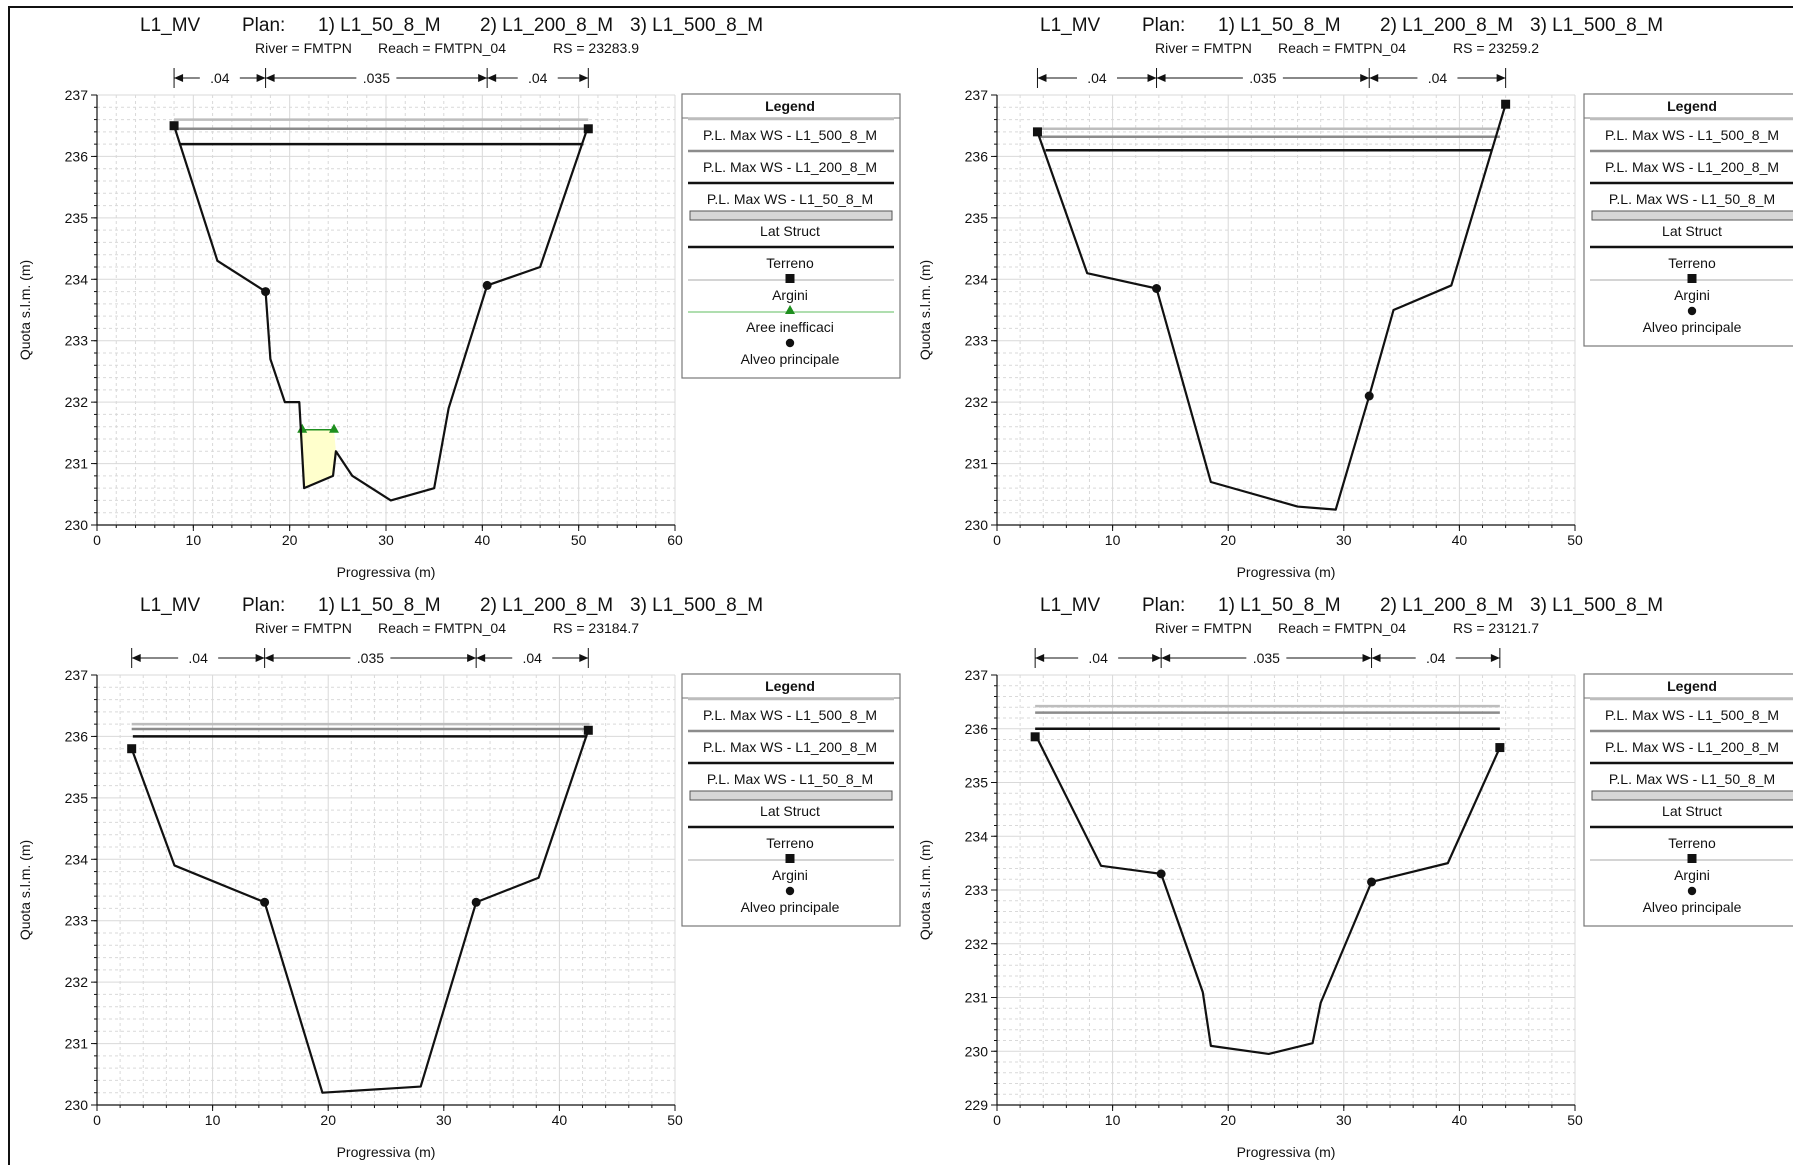 The image size is (1793, 1165). Describe the element at coordinates (997, 1120) in the screenshot. I see `x-tick-label: 0` at that location.